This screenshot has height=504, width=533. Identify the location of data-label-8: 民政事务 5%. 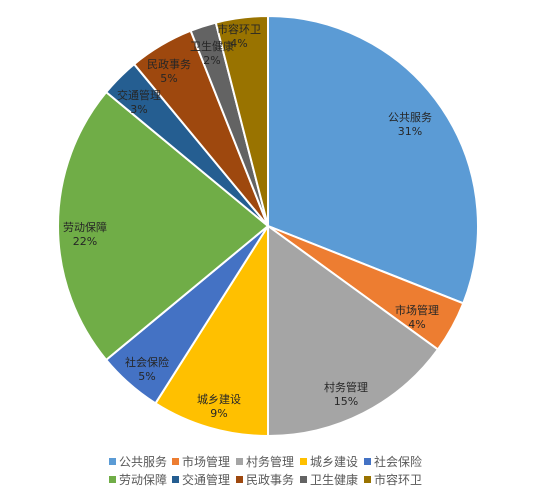
(169, 71).